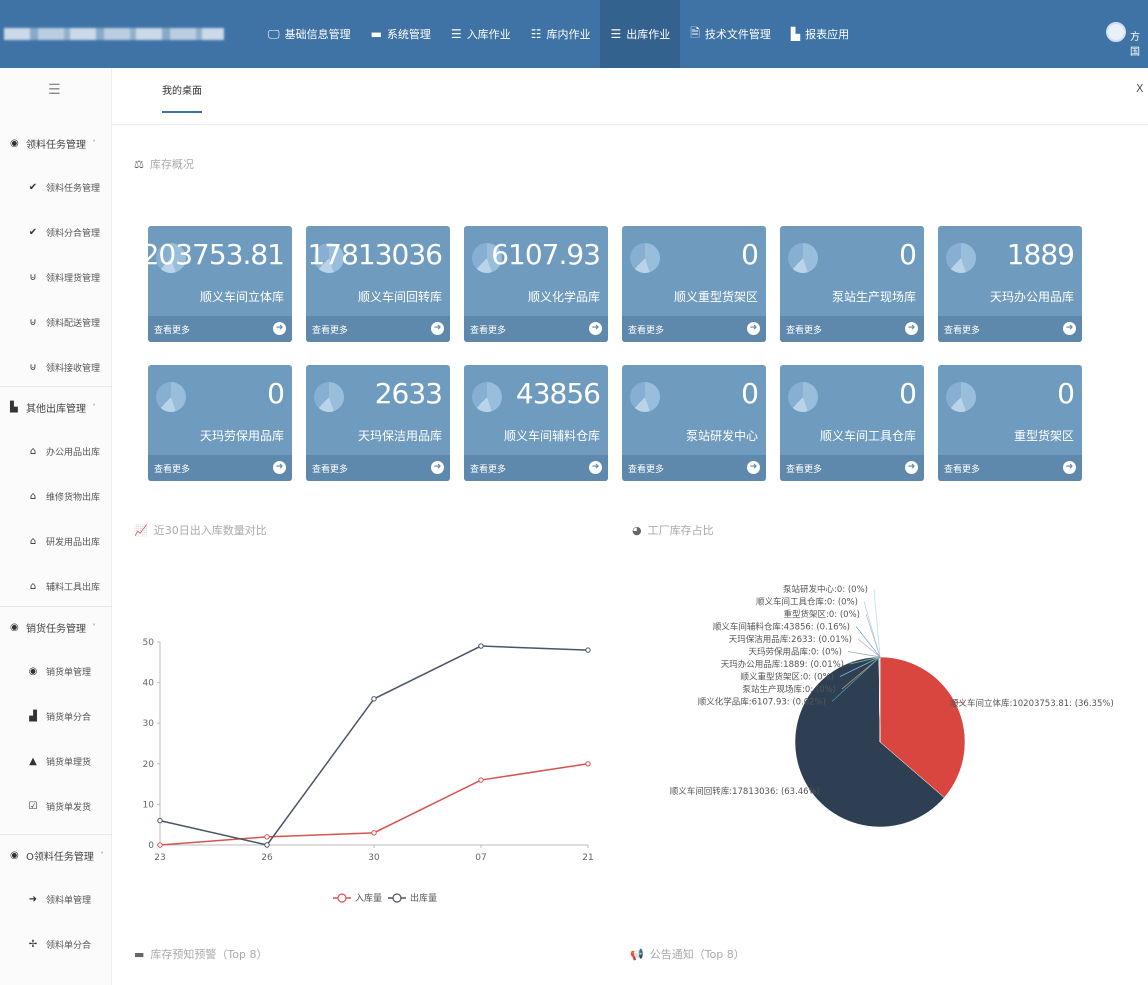  I want to click on nav-item-1: ▬ 系统管理, so click(401, 34).